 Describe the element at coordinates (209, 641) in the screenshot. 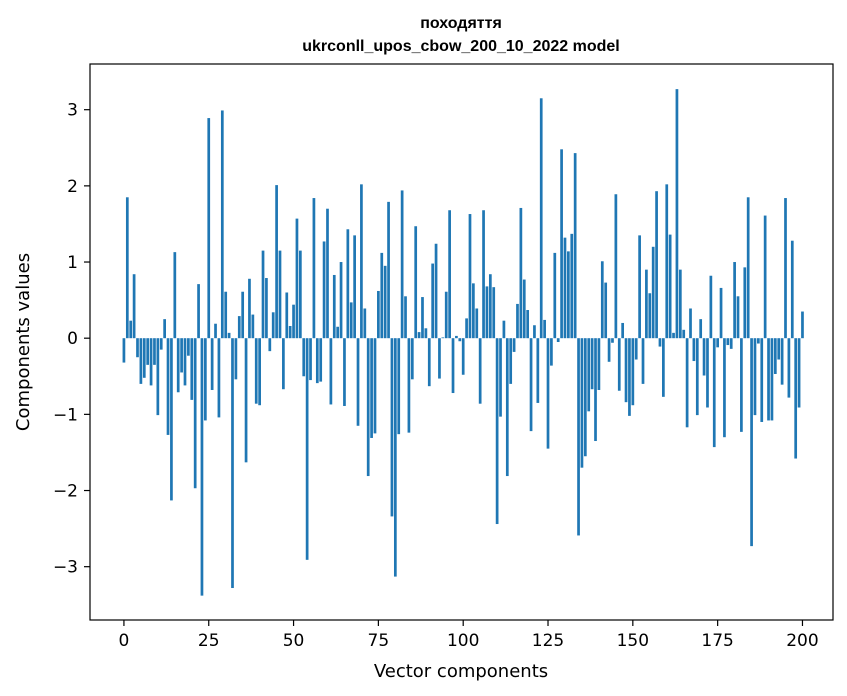

I see `x-tick-label: 25` at that location.